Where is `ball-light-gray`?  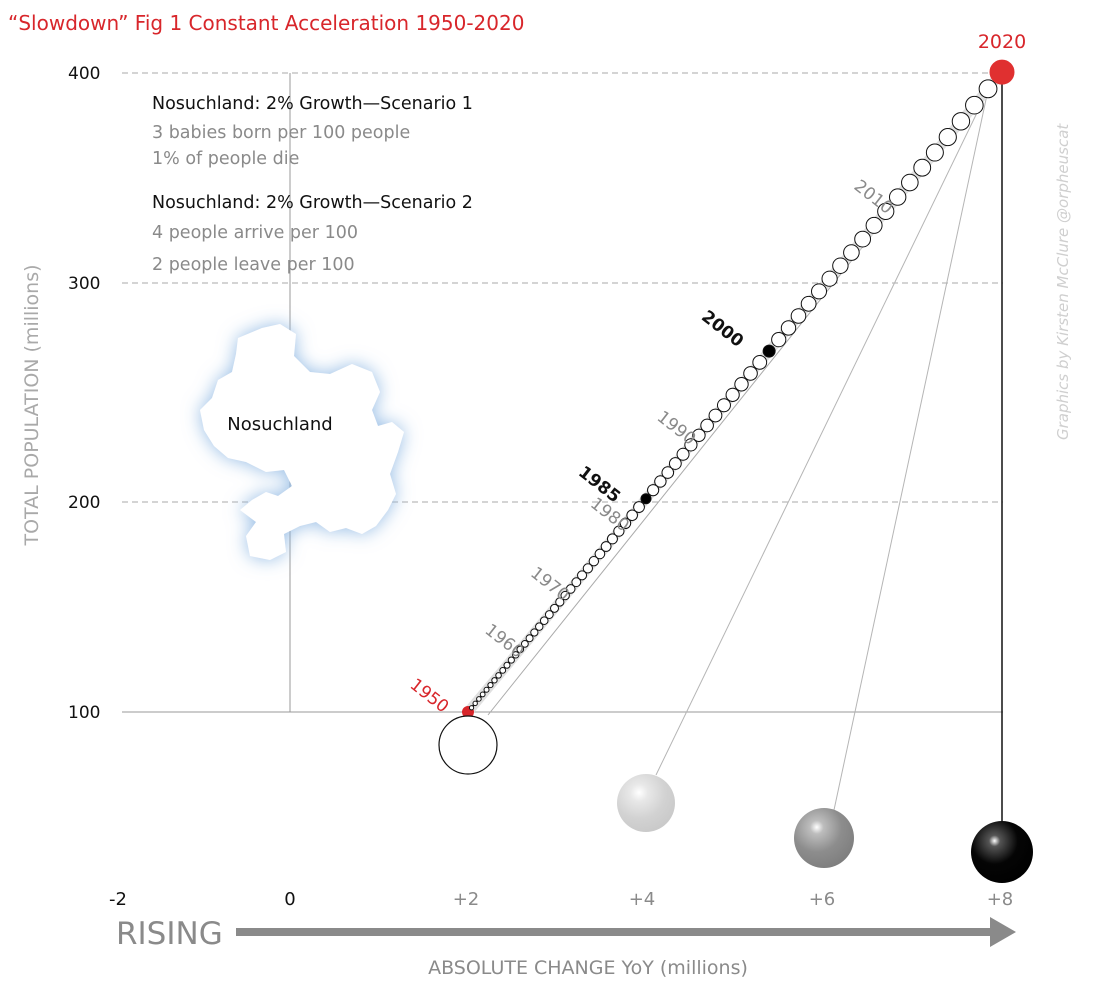
ball-light-gray is located at coordinates (646, 803).